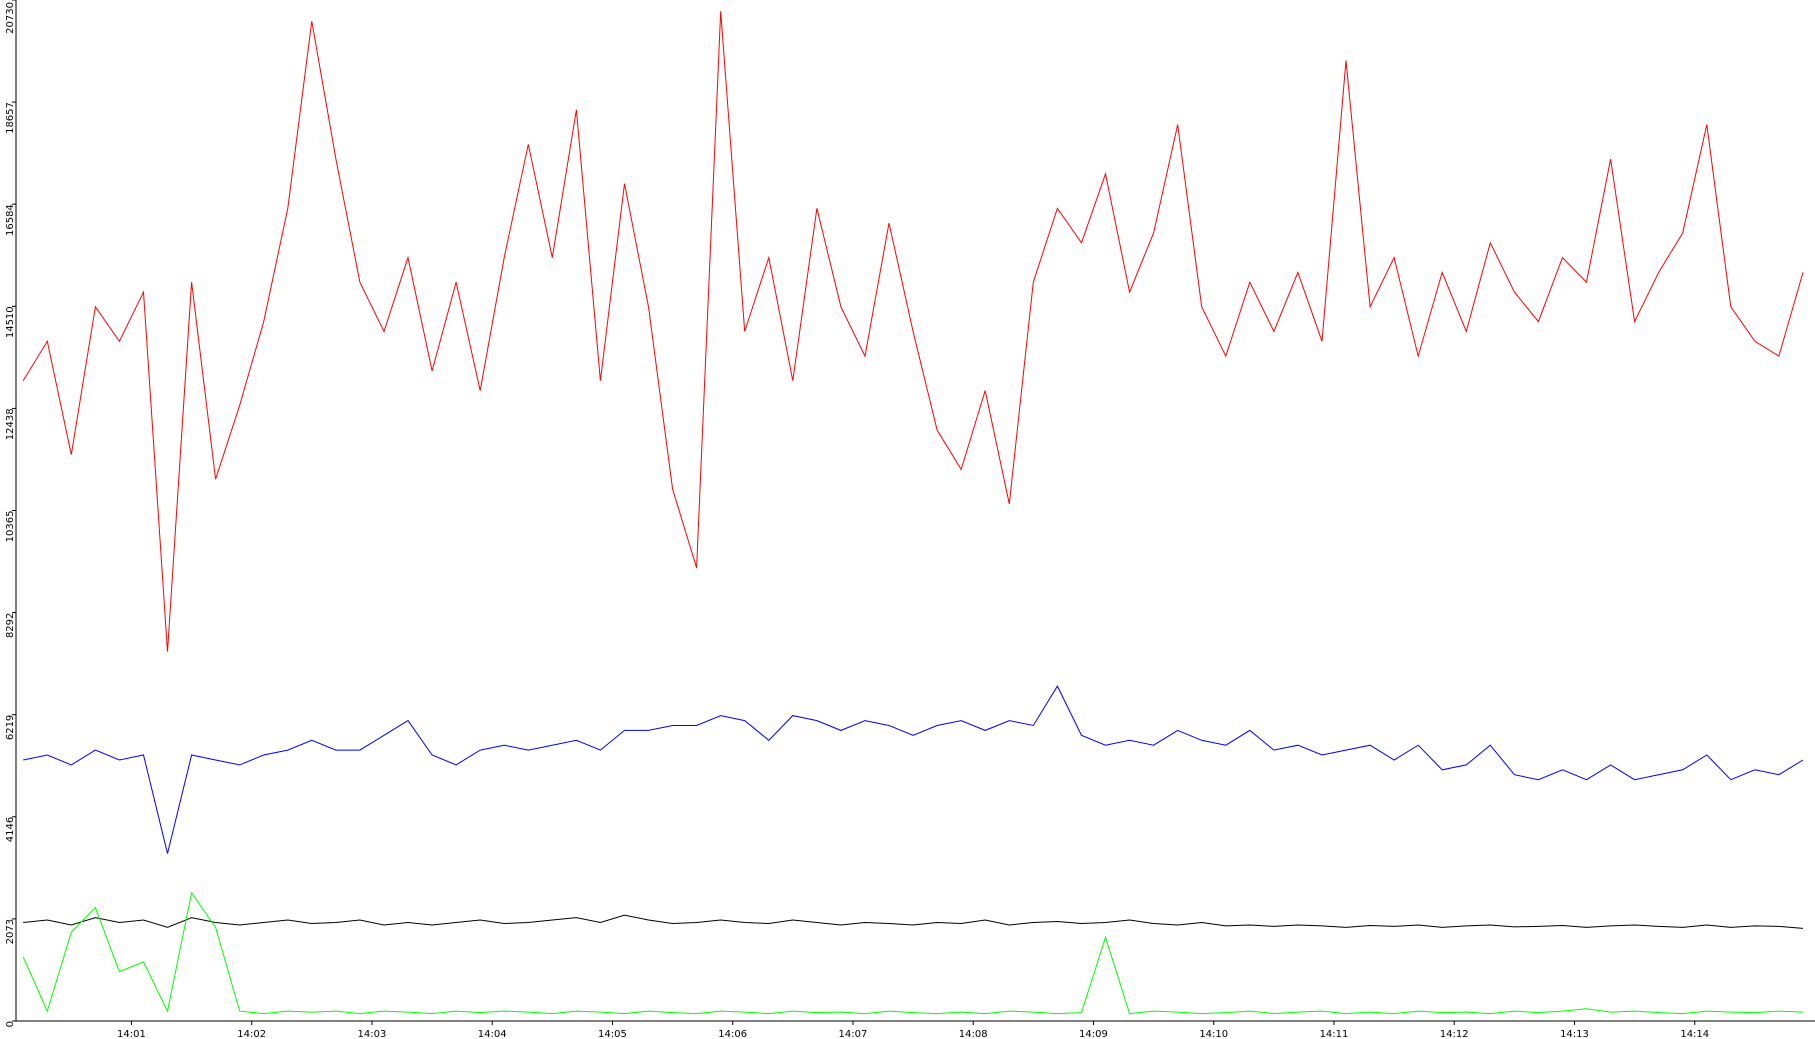  What do you see at coordinates (732, 1034) in the screenshot?
I see `x-tick-label: 14:06` at bounding box center [732, 1034].